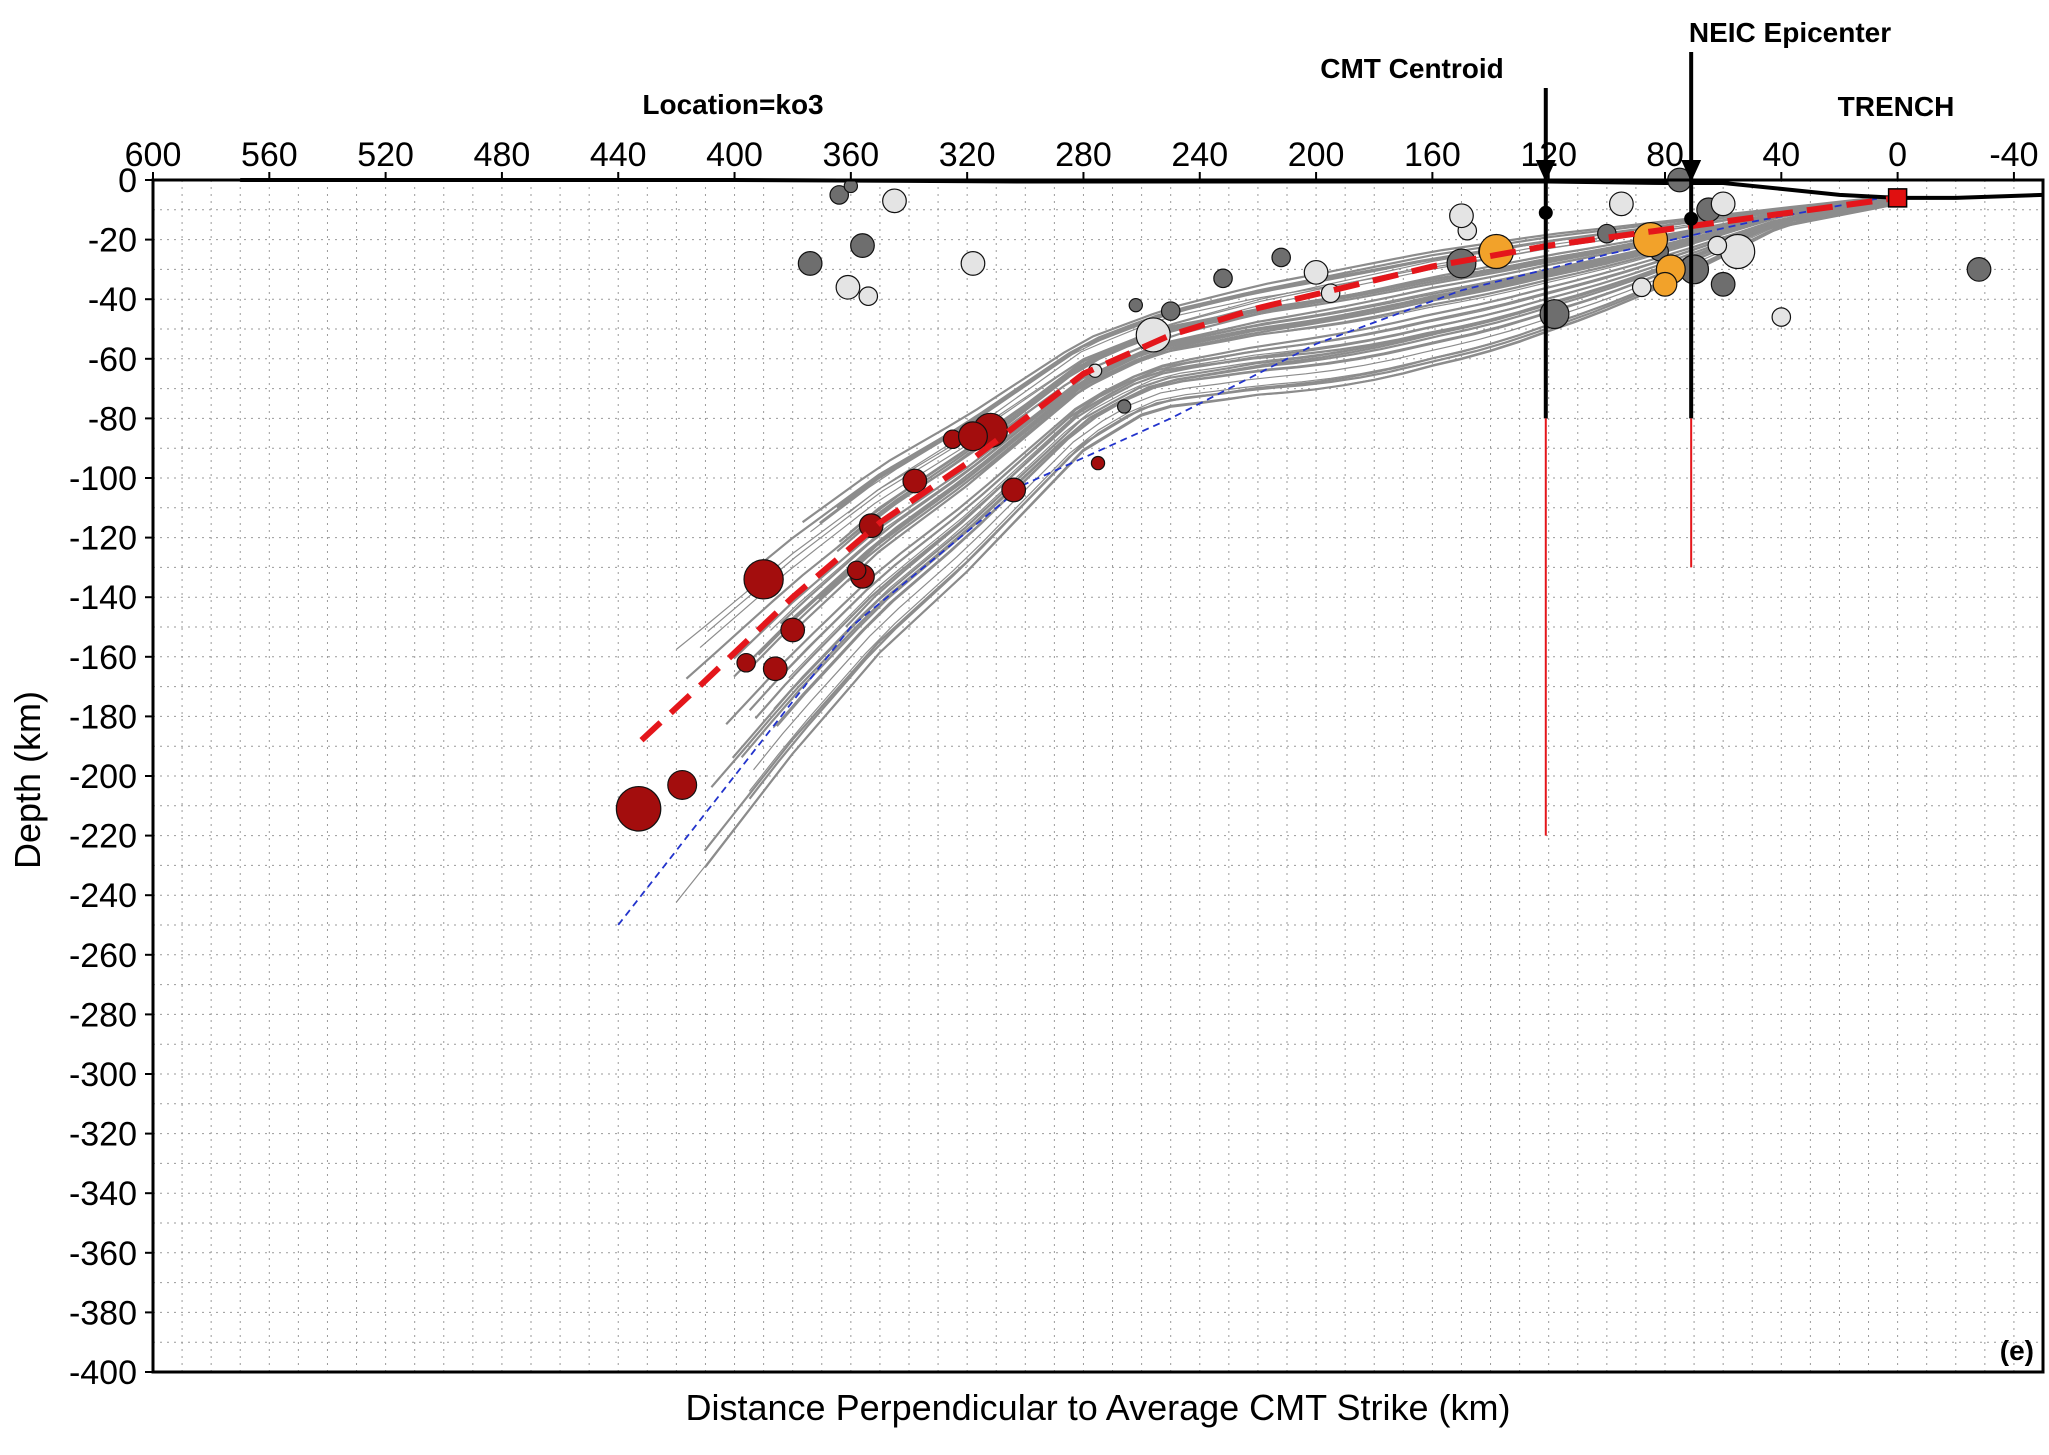 This screenshot has height=1455, width=2049. I want to click on cmt-centroid-label: CMT Centroid, so click(1412, 68).